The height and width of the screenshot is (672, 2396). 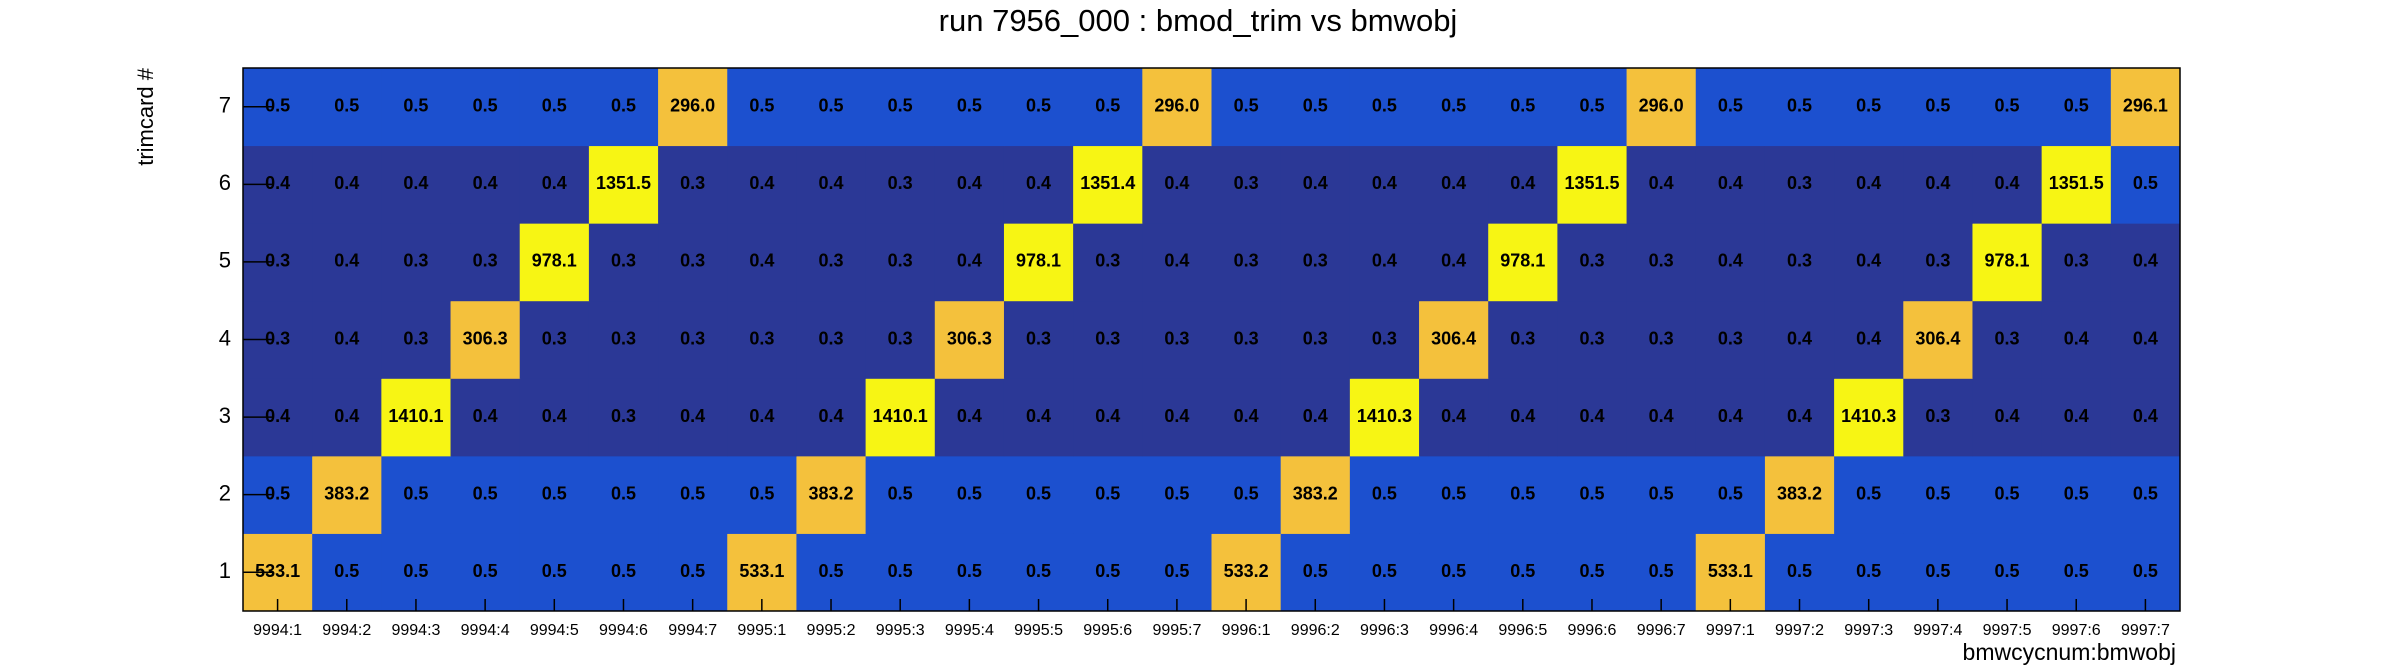 I want to click on y-tick-label: 4, so click(x=225, y=337).